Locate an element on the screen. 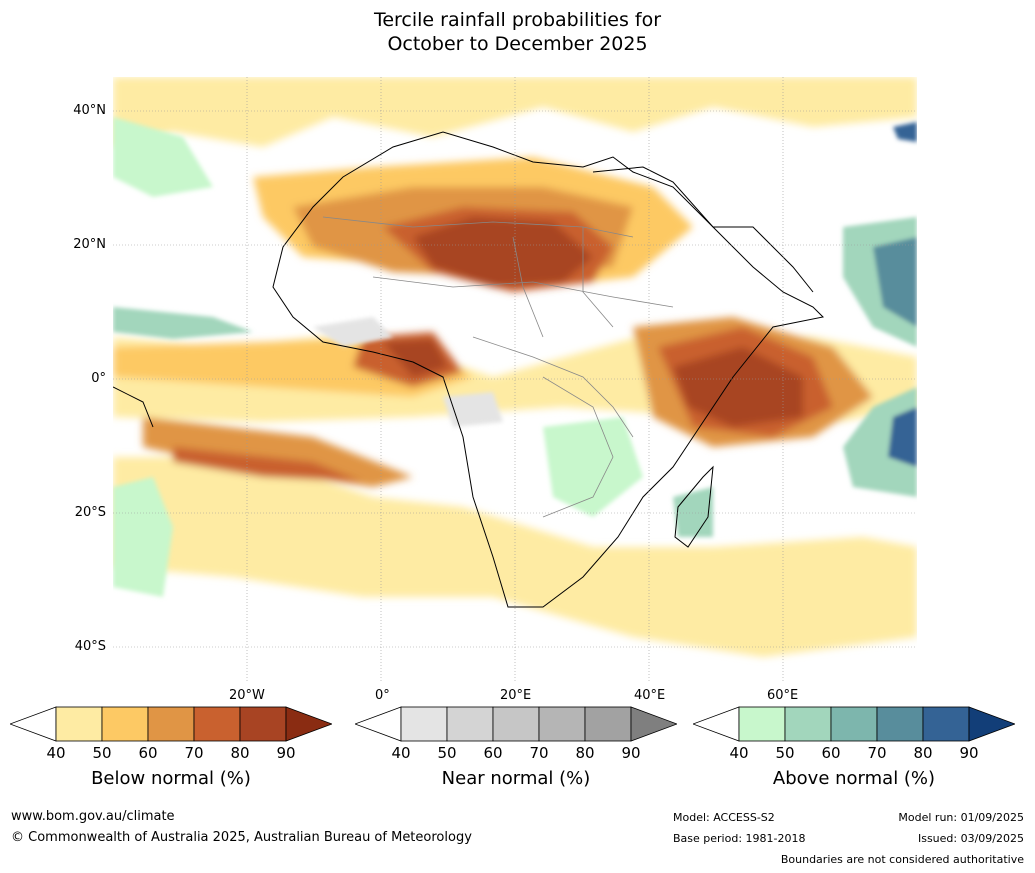 The height and width of the screenshot is (873, 1035). colorbar-near-normal is located at coordinates (516, 726).